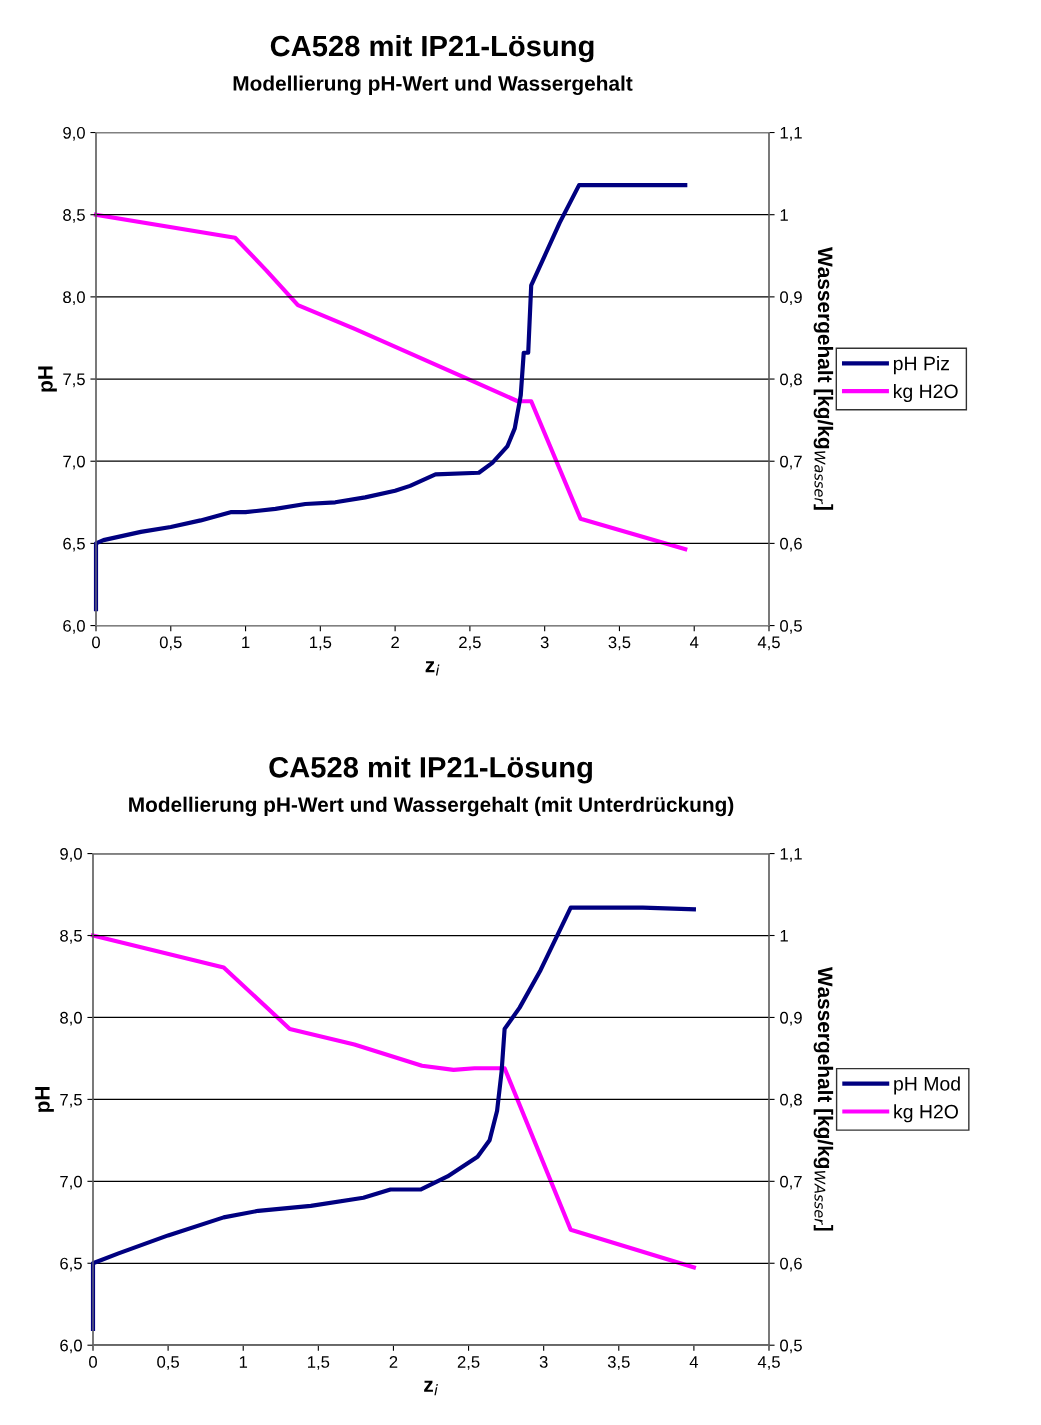 The height and width of the screenshot is (1425, 1041). What do you see at coordinates (823, 1098) in the screenshot?
I see `y2-axis-title: Wassergehalt [kg/kg$_{WAsser}$]` at bounding box center [823, 1098].